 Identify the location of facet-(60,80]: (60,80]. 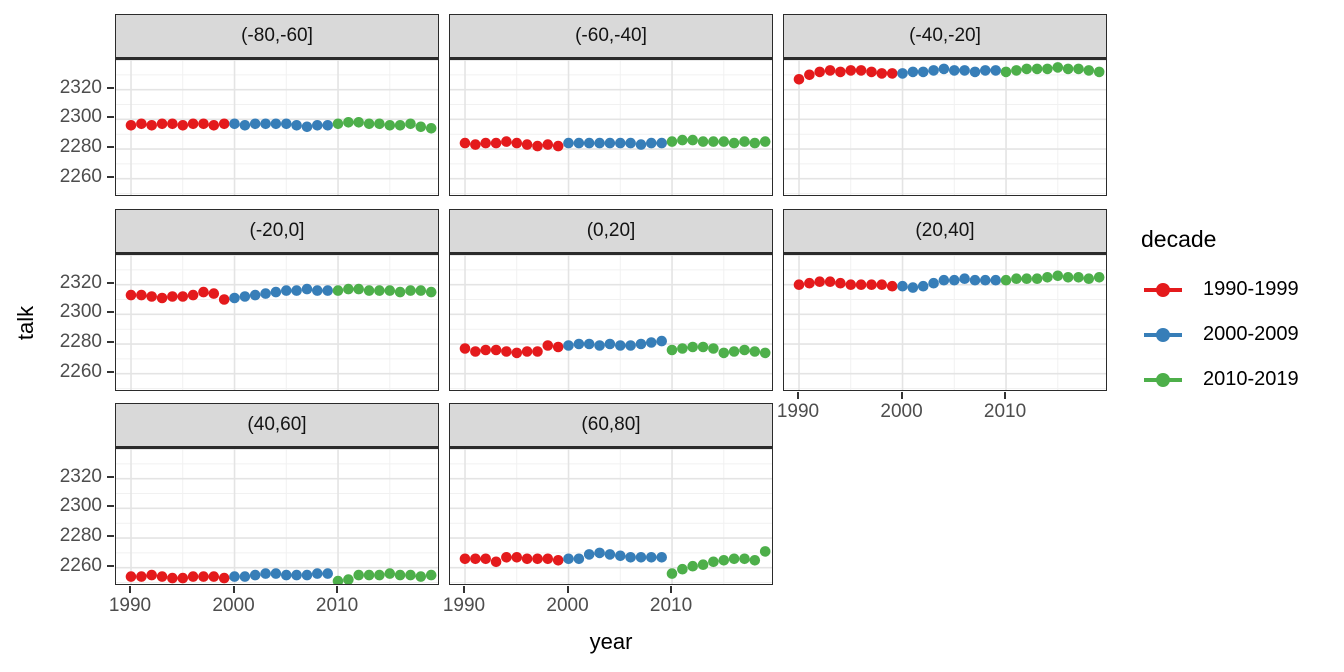
(611, 494).